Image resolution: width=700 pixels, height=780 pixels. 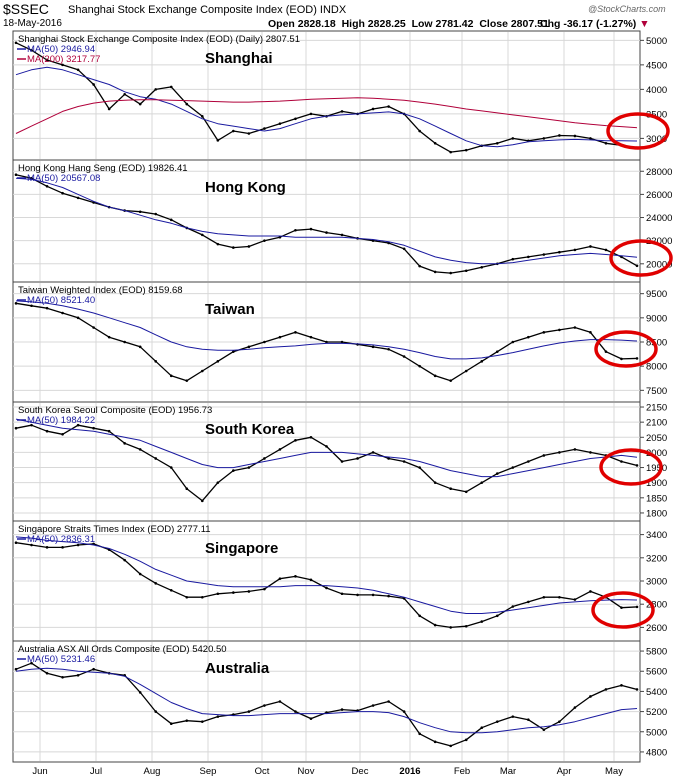 I want to click on change-value: Chg -36.17 (-1.27%) ▼, so click(x=595, y=24).